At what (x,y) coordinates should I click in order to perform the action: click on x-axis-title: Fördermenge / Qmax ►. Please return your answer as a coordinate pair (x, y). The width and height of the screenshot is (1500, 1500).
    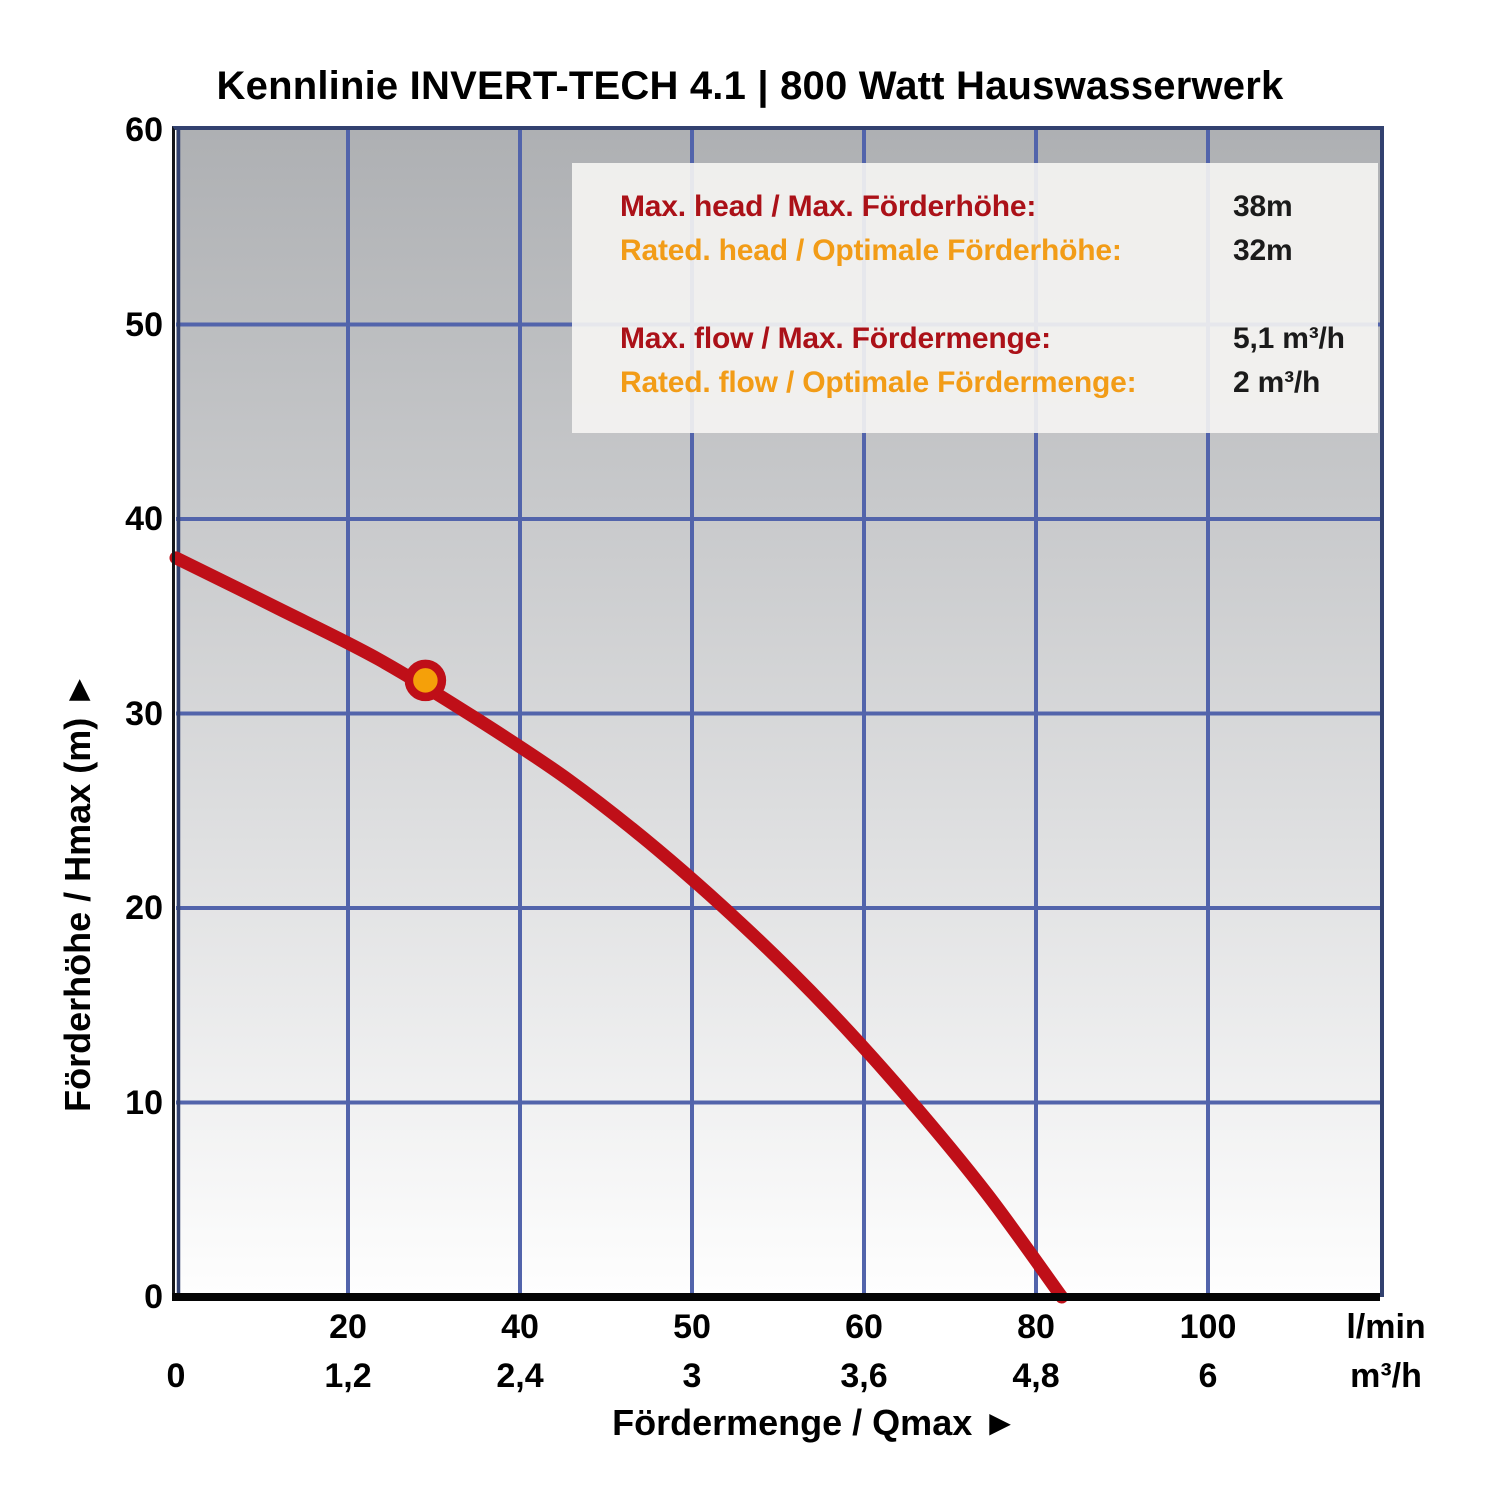
    Looking at the image, I should click on (815, 1422).